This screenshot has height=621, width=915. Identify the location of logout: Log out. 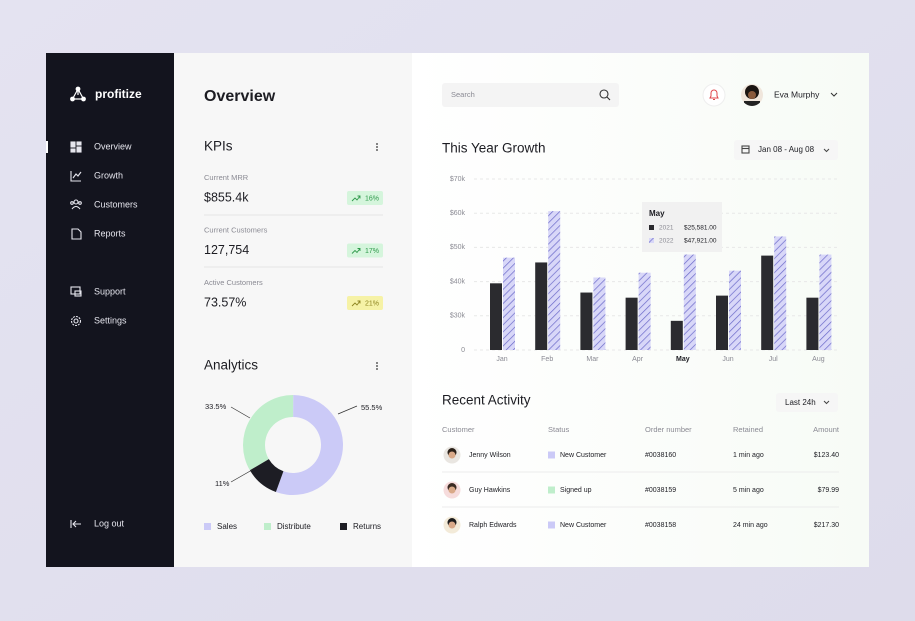
(109, 523).